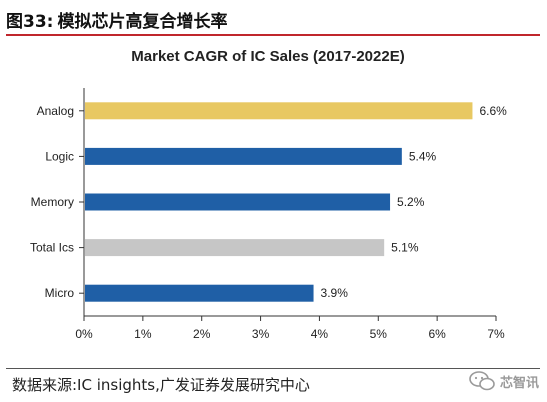 Image resolution: width=547 pixels, height=402 pixels. What do you see at coordinates (335, 293) in the screenshot?
I see `value-label: 3.9%` at bounding box center [335, 293].